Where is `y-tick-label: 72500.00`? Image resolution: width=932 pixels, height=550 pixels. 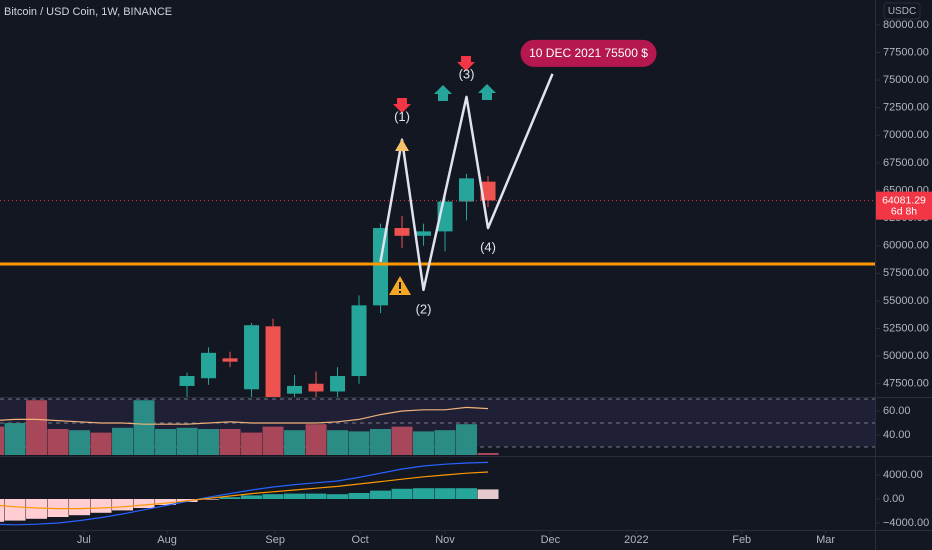 y-tick-label: 72500.00 is located at coordinates (906, 108).